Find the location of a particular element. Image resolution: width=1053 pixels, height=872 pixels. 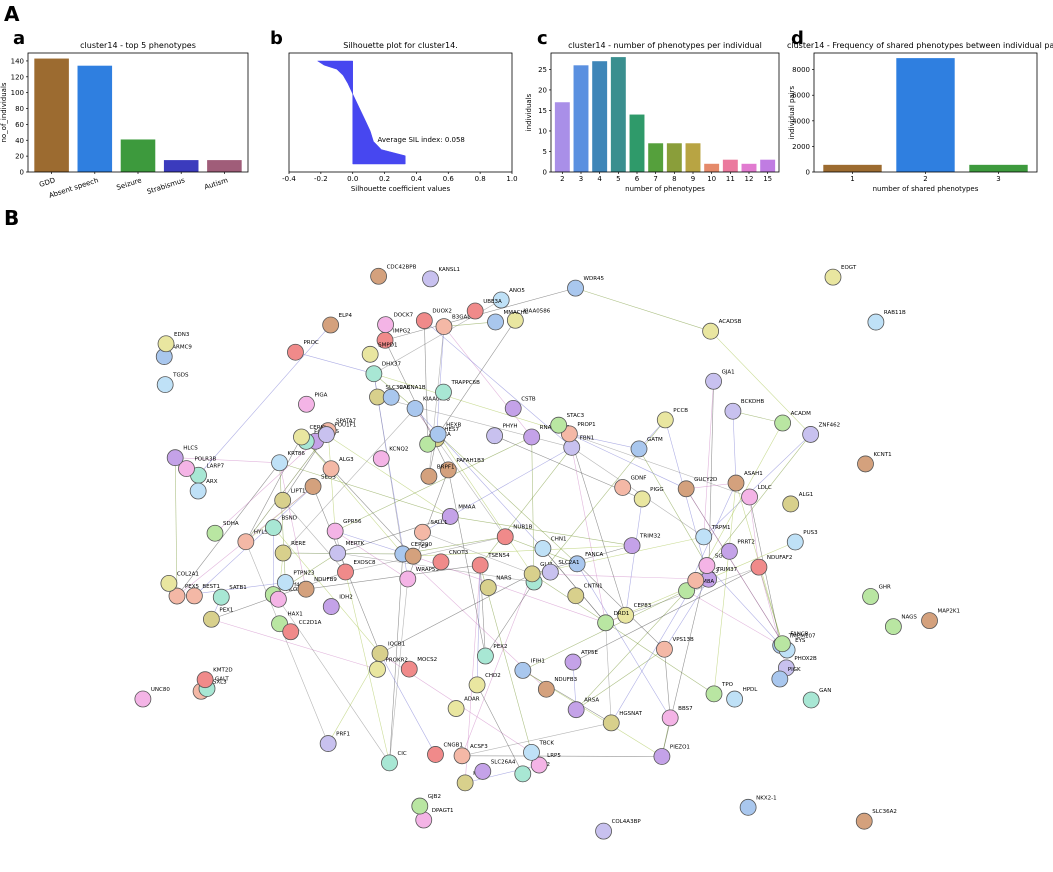

network-node-label: CEP290 is located at coordinates (422, 545).